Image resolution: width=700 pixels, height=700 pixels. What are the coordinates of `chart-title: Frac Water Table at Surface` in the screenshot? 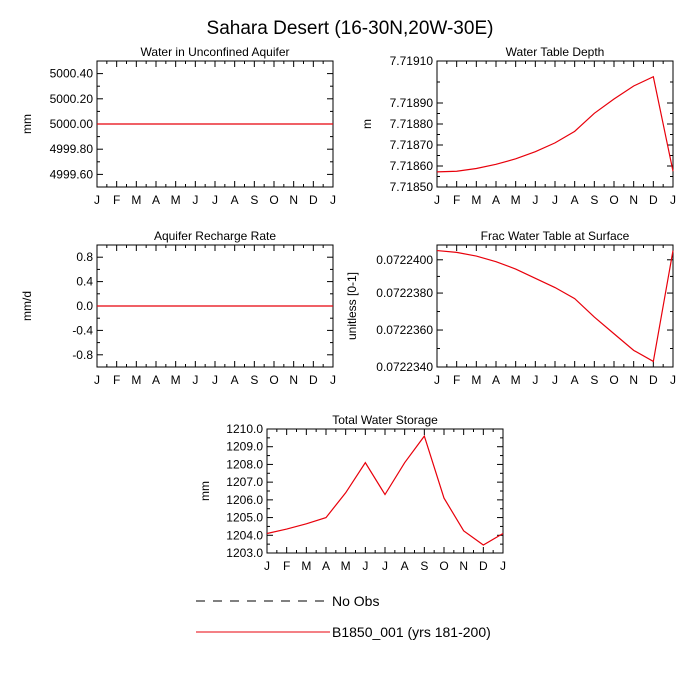 It's located at (555, 236).